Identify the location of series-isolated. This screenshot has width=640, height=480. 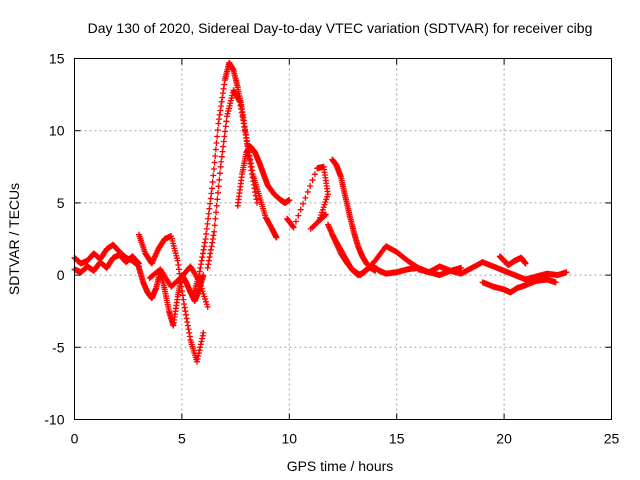
(307, 197).